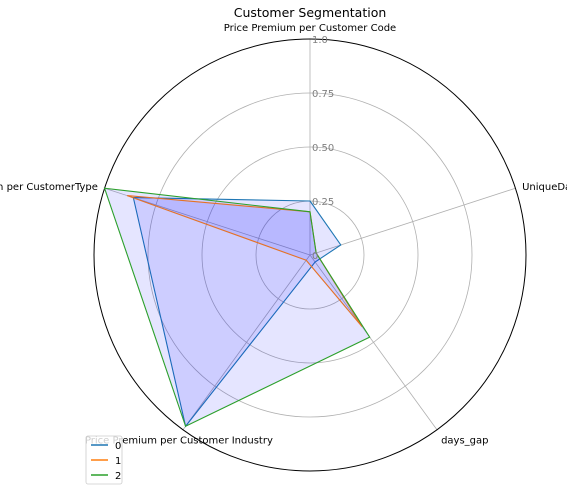 This screenshot has width=567, height=493. Describe the element at coordinates (315, 256) in the screenshot. I see `radial-tick-label: 0` at that location.